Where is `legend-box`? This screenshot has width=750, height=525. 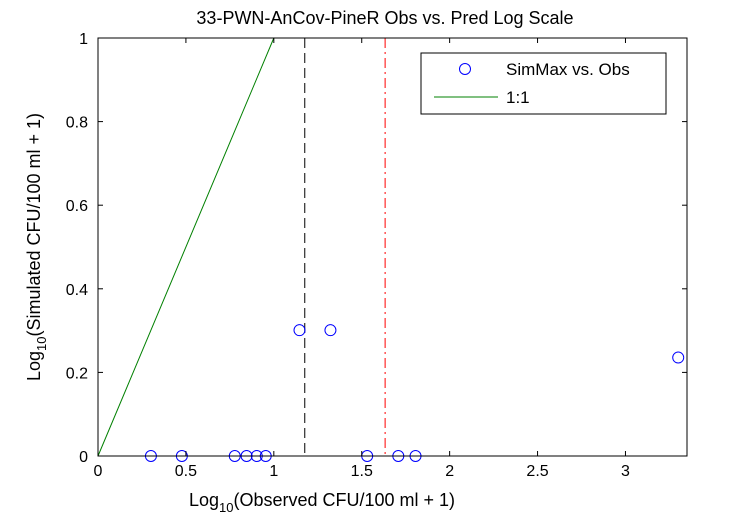 legend-box is located at coordinates (543, 83).